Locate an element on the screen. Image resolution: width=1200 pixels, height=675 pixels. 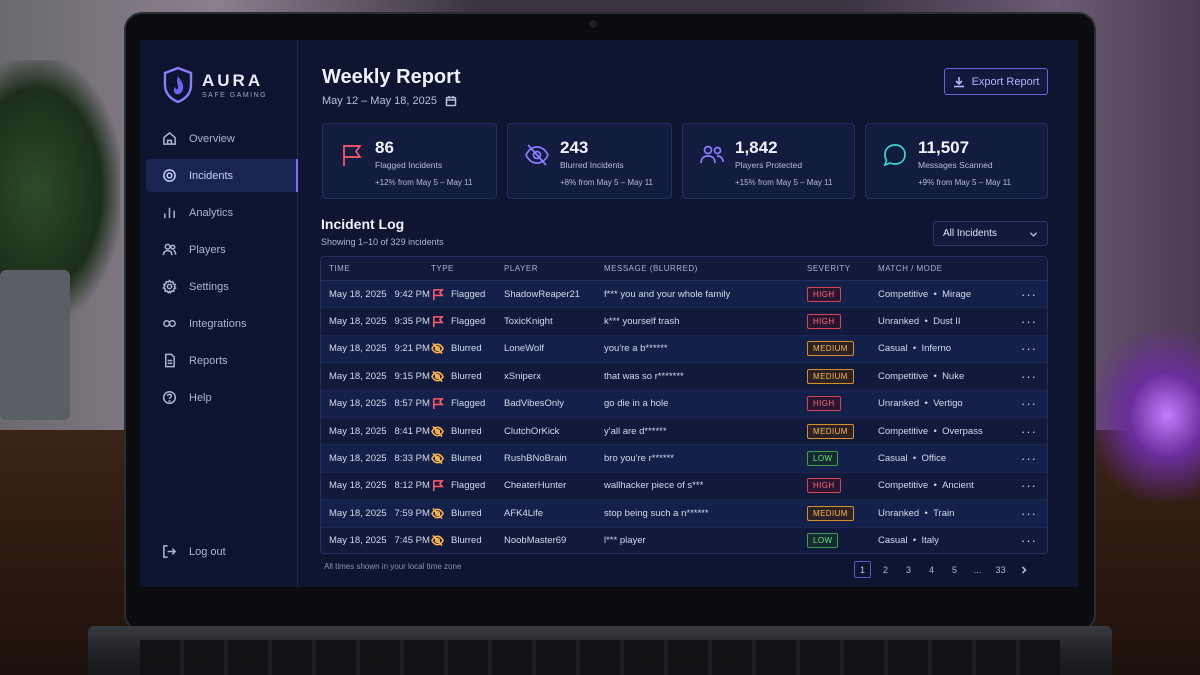
sidebar-item-overview: Overview is located at coordinates (222, 138).